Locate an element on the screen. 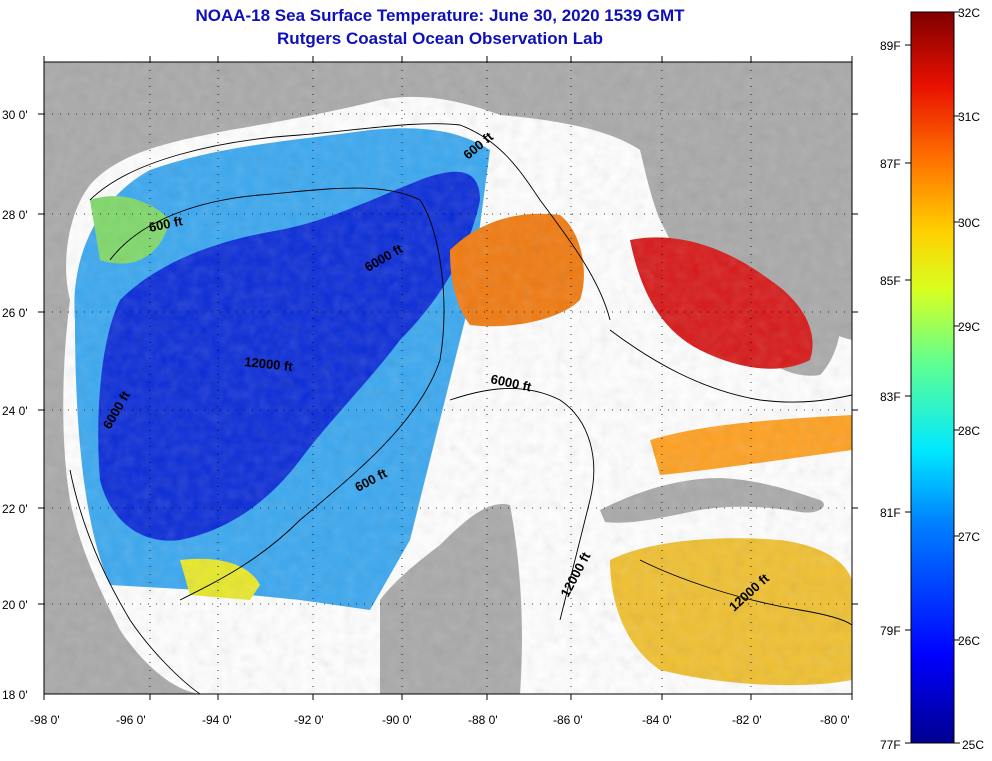 This screenshot has width=992, height=761. lon-label: -88 0' is located at coordinates (483, 720).